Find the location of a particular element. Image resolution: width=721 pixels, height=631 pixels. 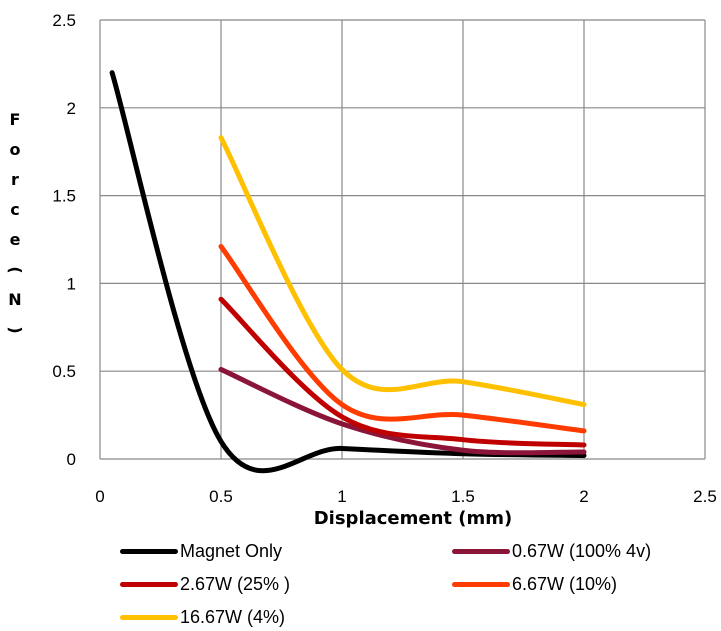

y-tick-label: 1 is located at coordinates (71, 283).